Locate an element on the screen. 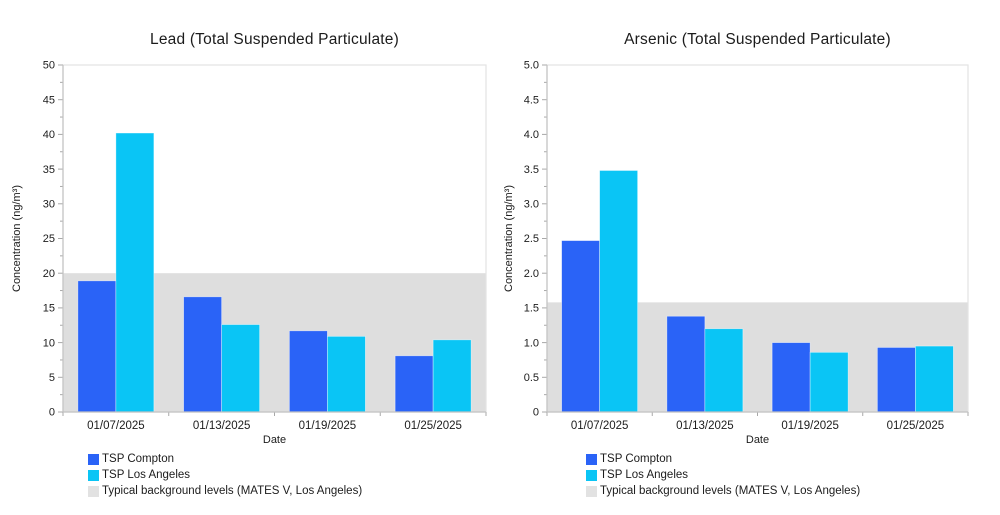 The image size is (1000, 515). arsenic-chart-title: Arsenic (Total Suspended Particulate) is located at coordinates (757, 39).